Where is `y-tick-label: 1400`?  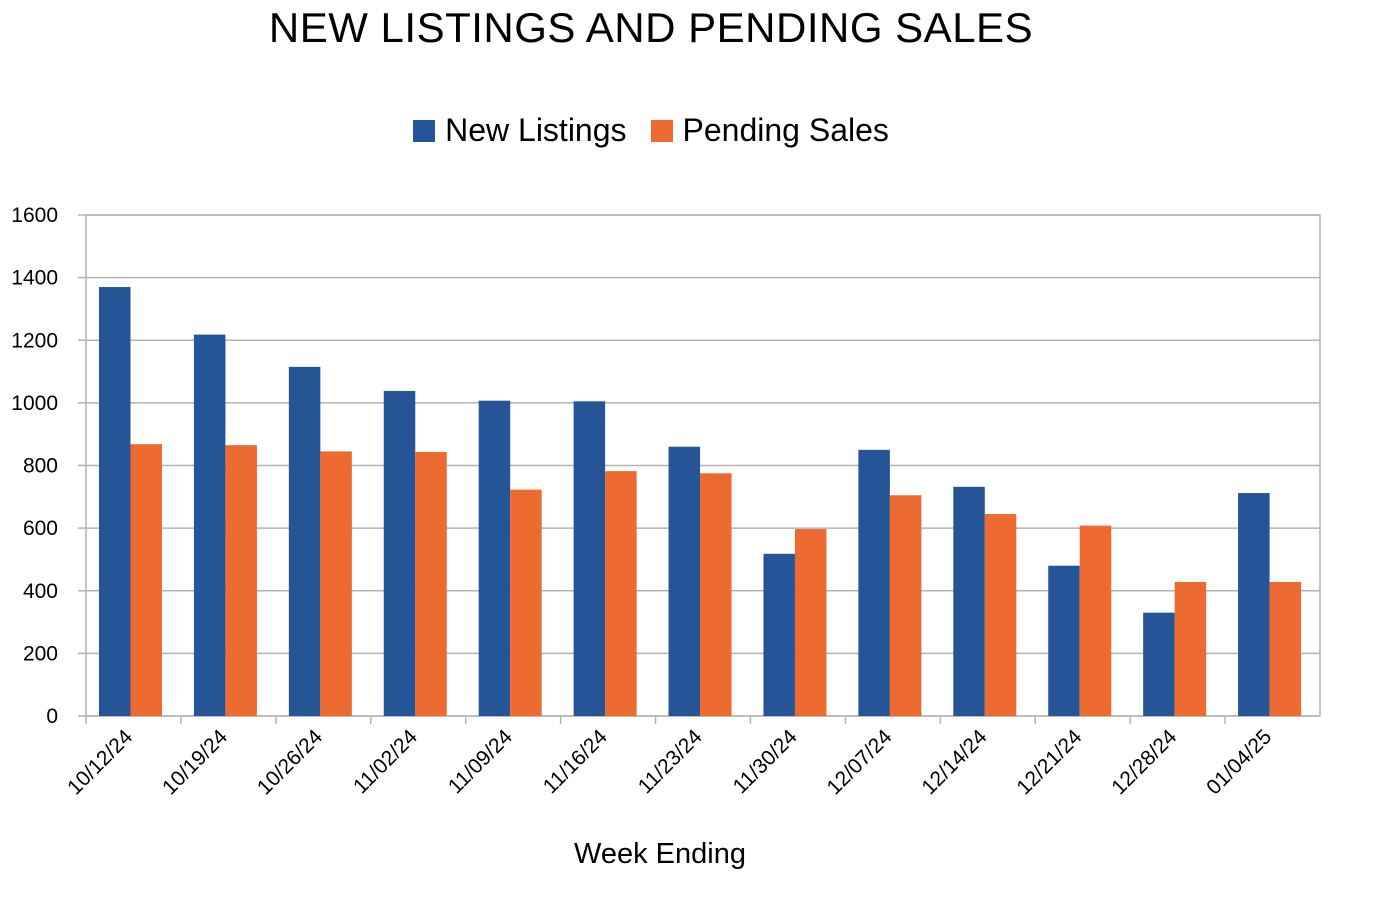
y-tick-label: 1400 is located at coordinates (34, 278).